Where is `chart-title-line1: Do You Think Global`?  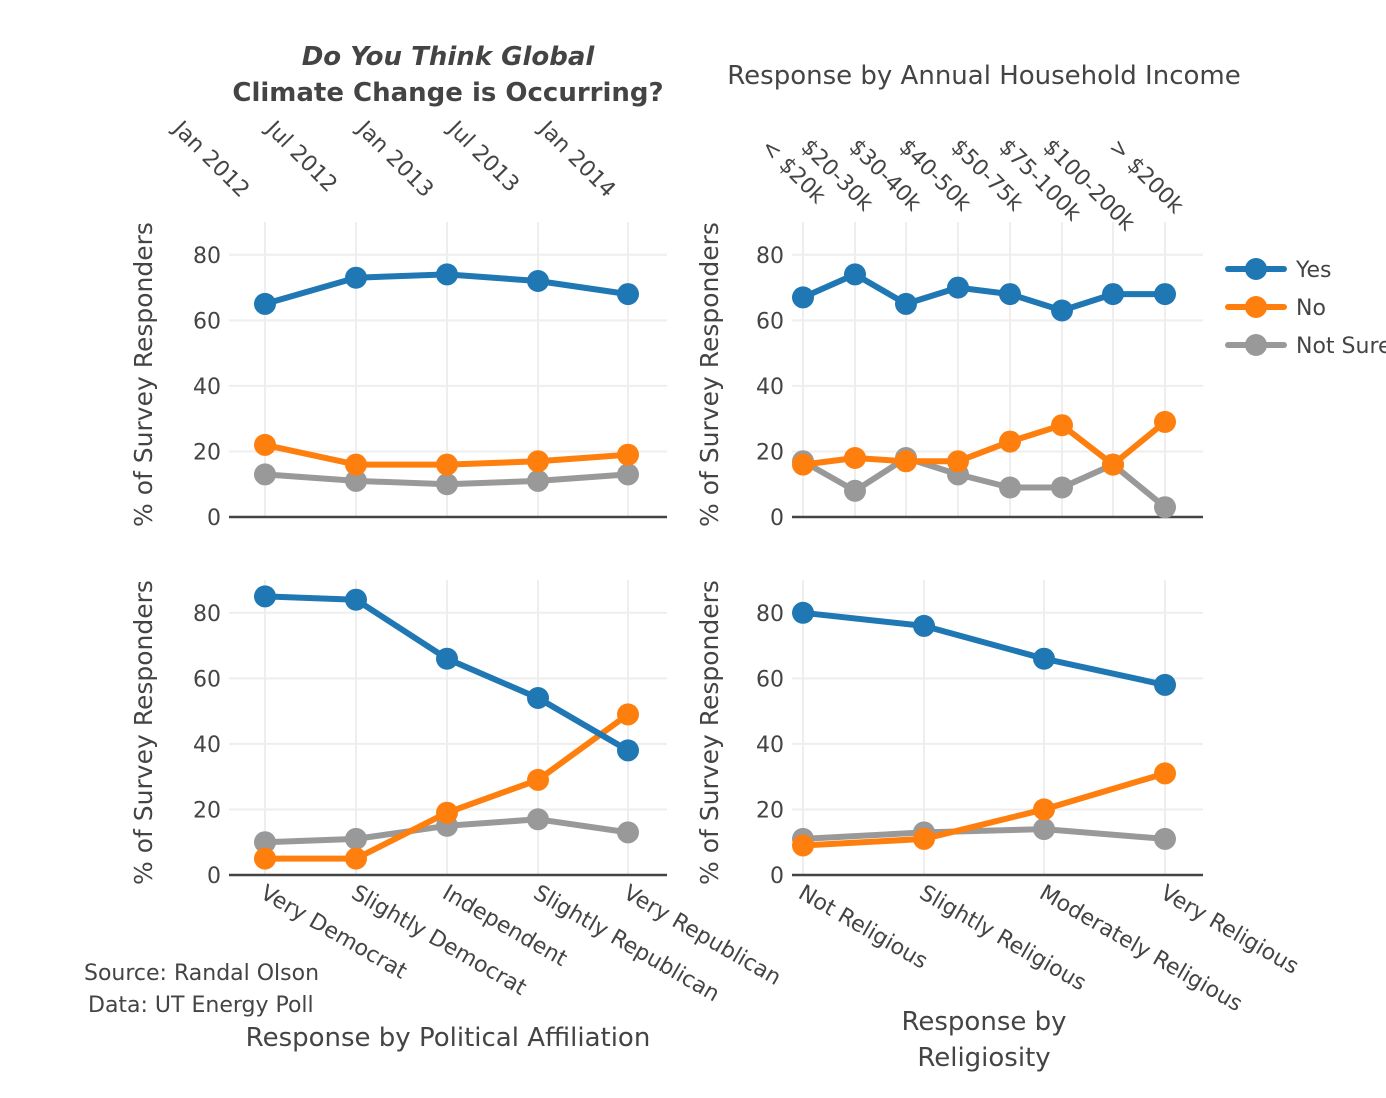
chart-title-line1: Do You Think Global is located at coordinates (449, 57).